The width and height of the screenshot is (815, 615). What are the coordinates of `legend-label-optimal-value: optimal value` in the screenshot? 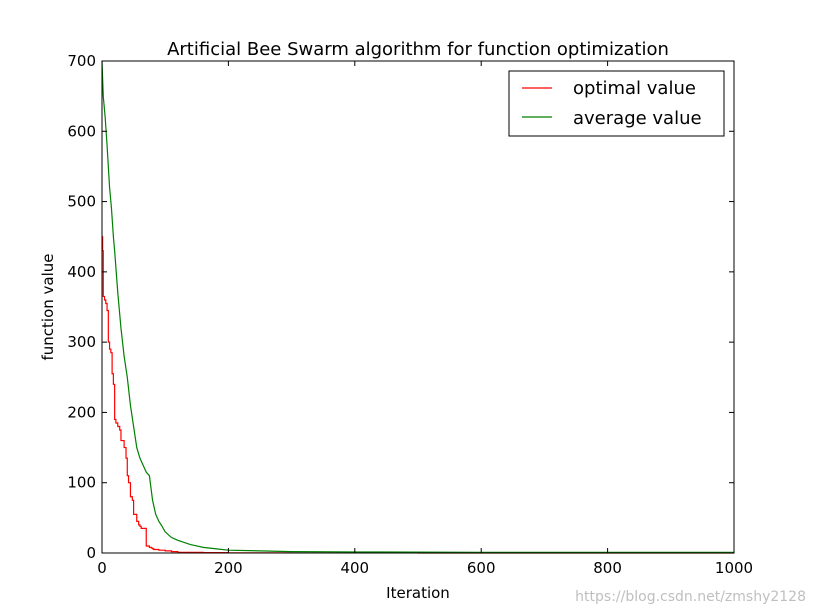 It's located at (634, 88).